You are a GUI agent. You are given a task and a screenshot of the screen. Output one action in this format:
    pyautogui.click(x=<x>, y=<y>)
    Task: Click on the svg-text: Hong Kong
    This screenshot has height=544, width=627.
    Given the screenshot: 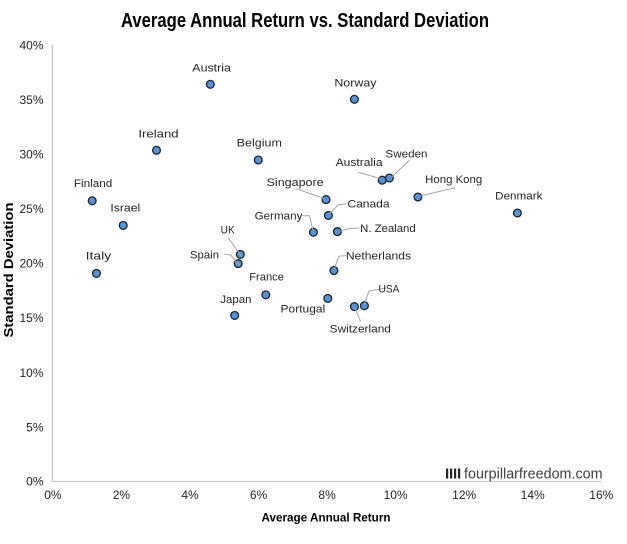 What is the action you would take?
    pyautogui.click(x=453, y=180)
    